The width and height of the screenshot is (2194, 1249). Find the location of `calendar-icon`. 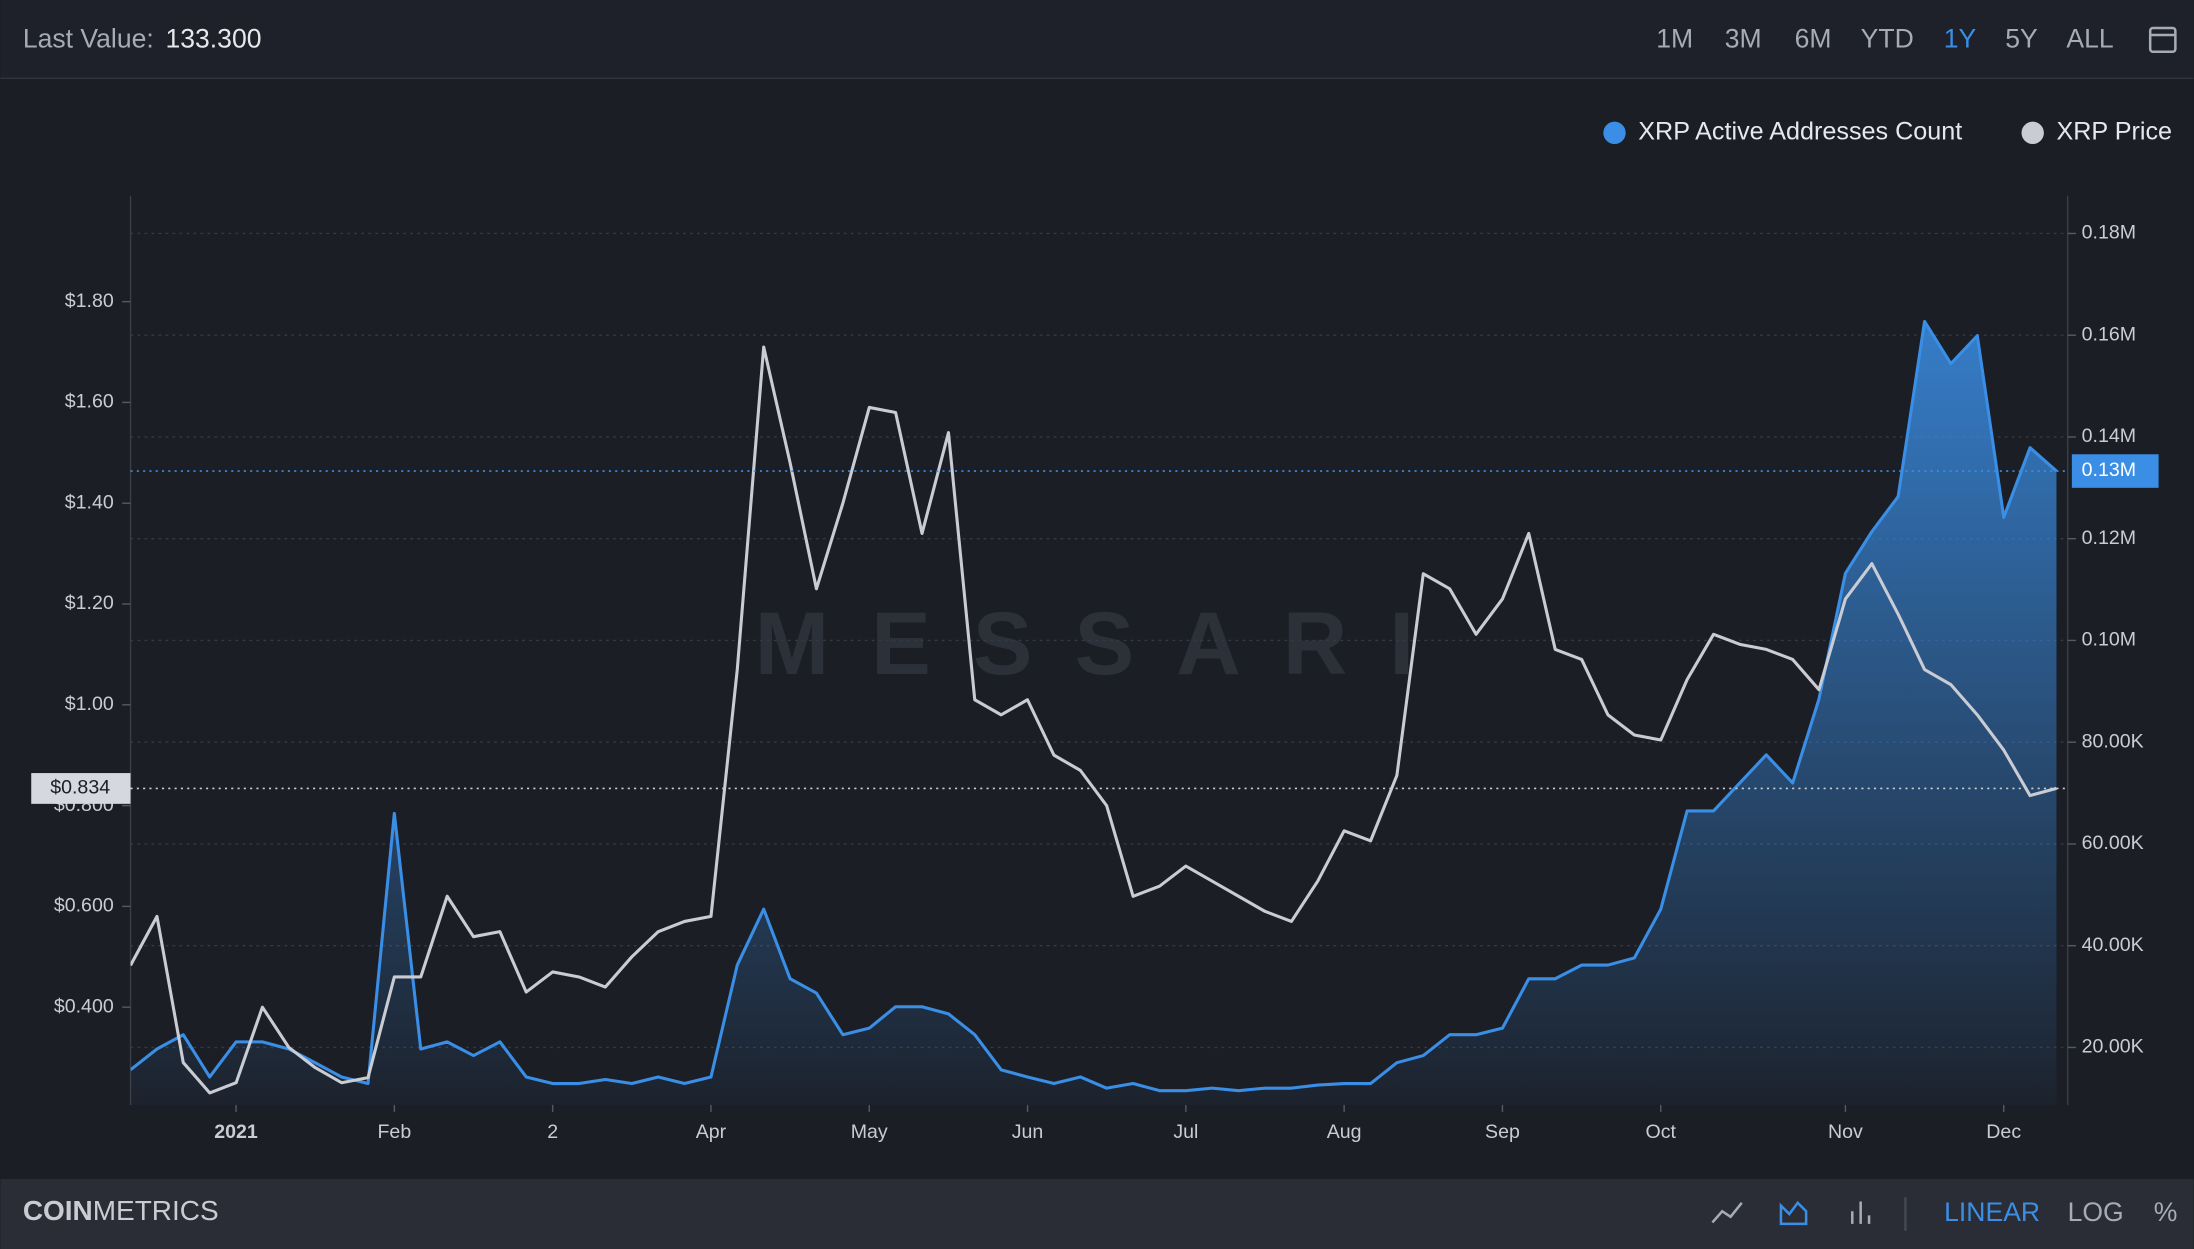

calendar-icon is located at coordinates (2162, 40).